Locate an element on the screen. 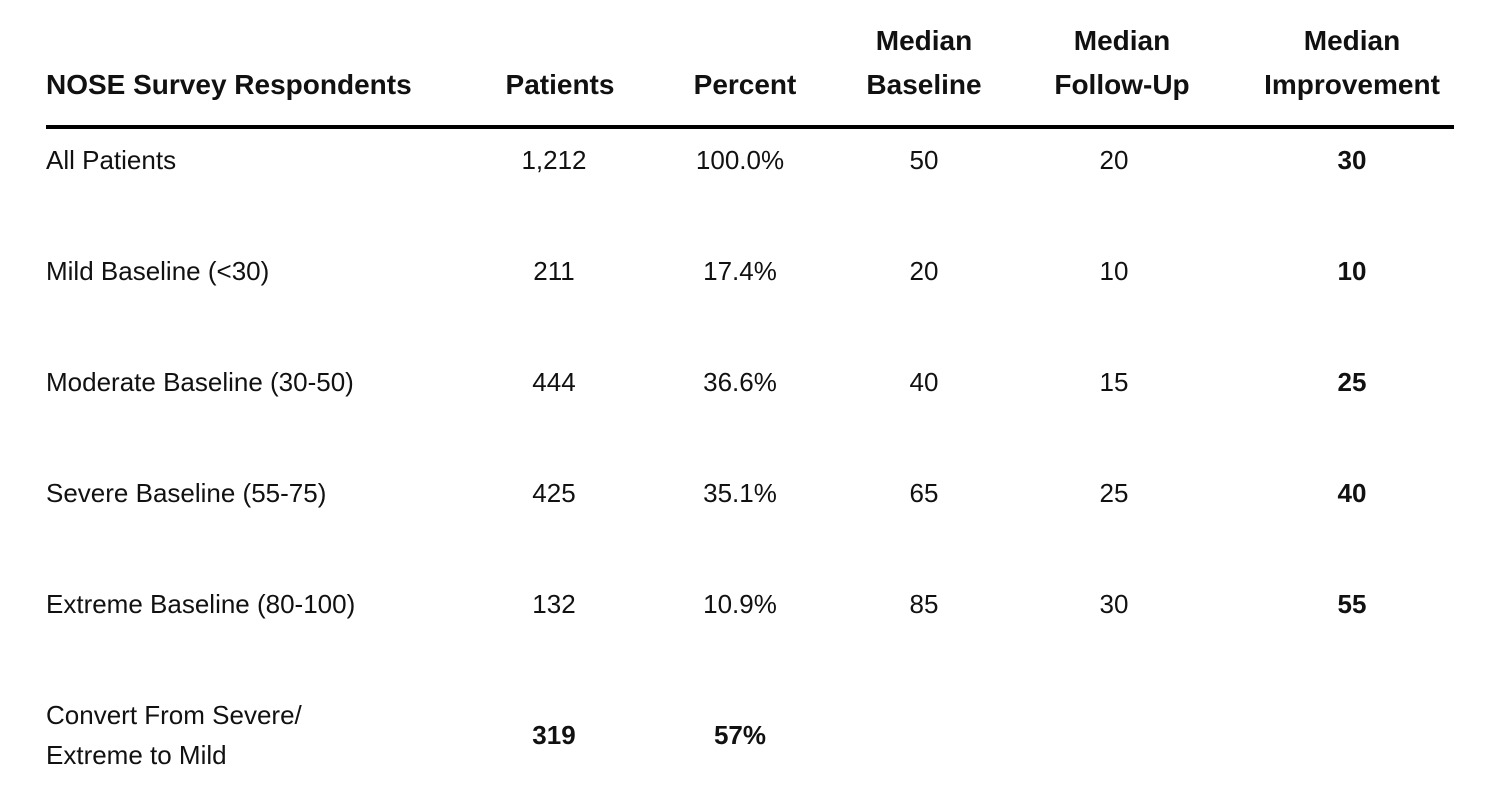 This screenshot has width=1500, height=804. row-median-baseline: 50 is located at coordinates (924, 160).